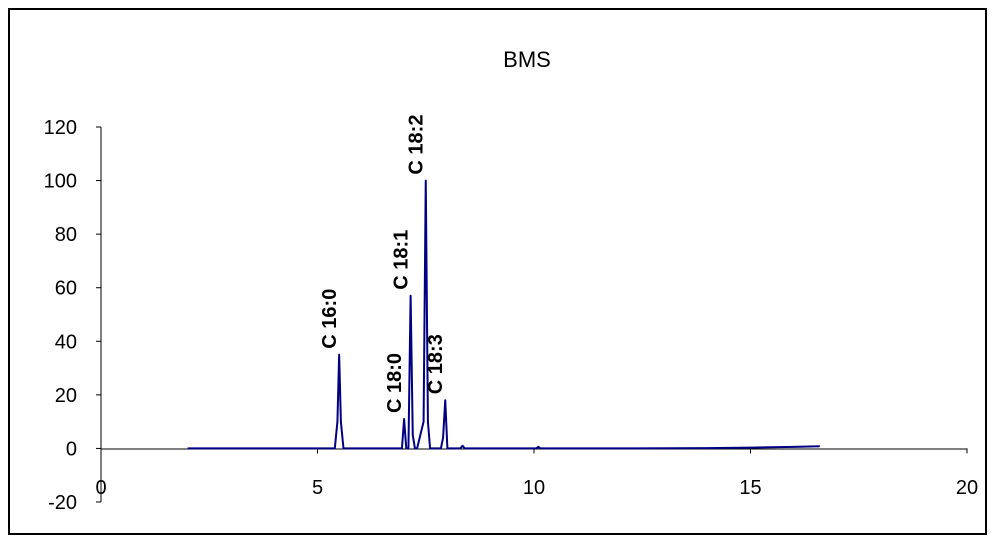  I want to click on y-tick-label: 120, so click(60, 128).